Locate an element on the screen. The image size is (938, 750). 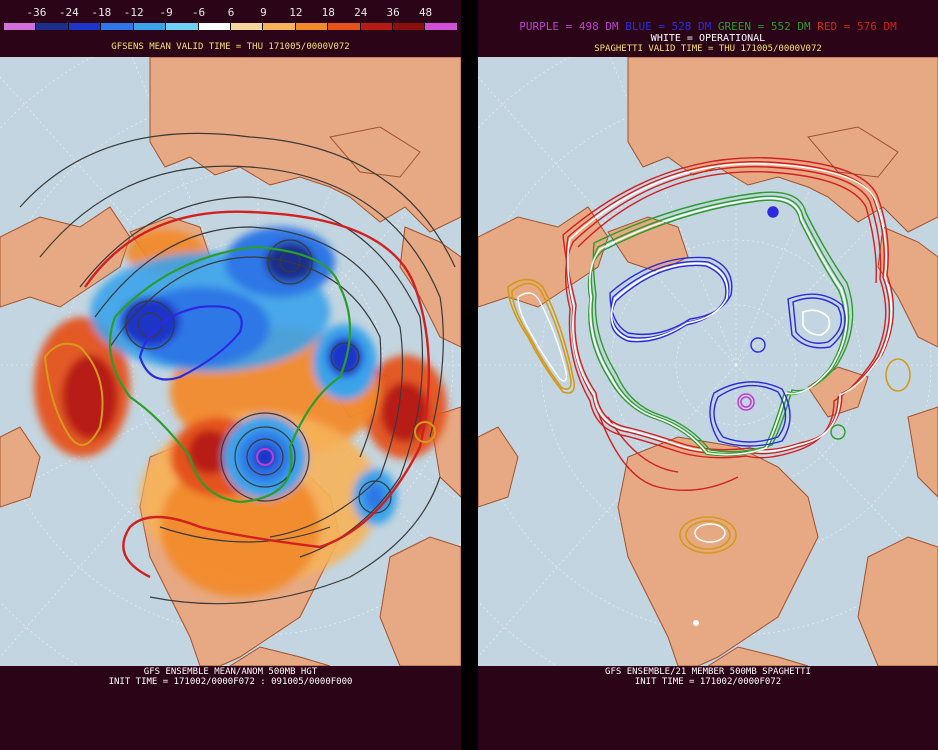
legend-red: RED = 576 DM is located at coordinates (857, 26).